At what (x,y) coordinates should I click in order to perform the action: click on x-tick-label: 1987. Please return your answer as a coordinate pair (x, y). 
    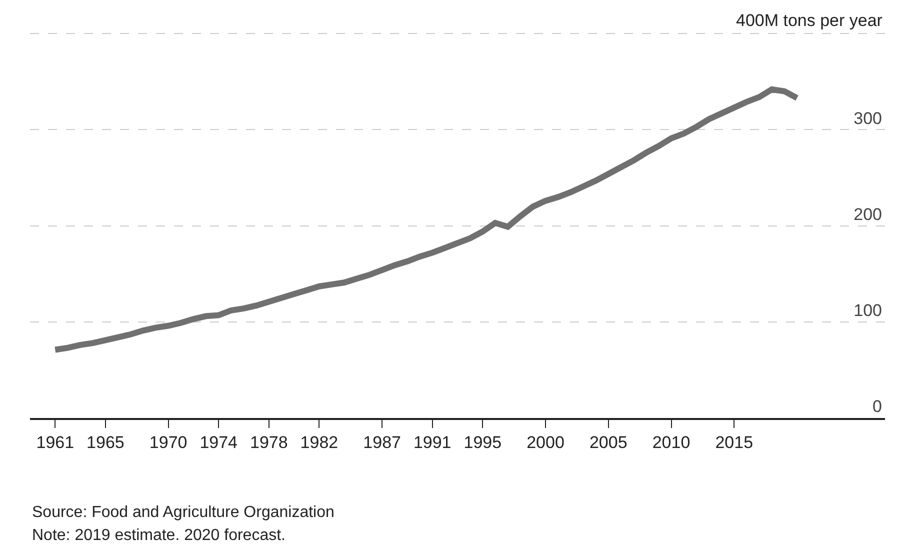
    Looking at the image, I should click on (382, 442).